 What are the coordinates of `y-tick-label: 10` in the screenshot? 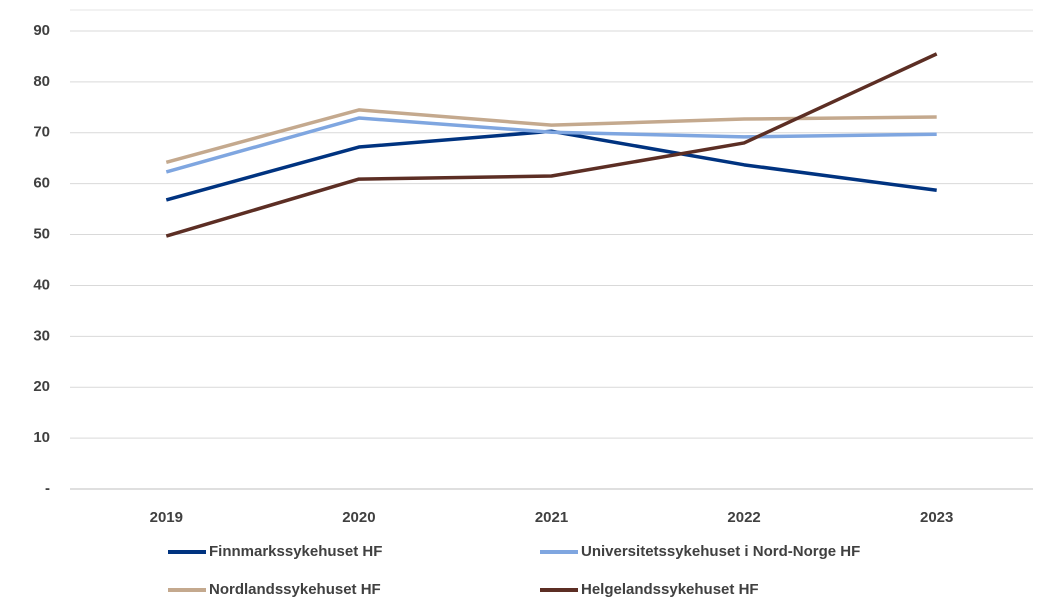 It's located at (41, 437).